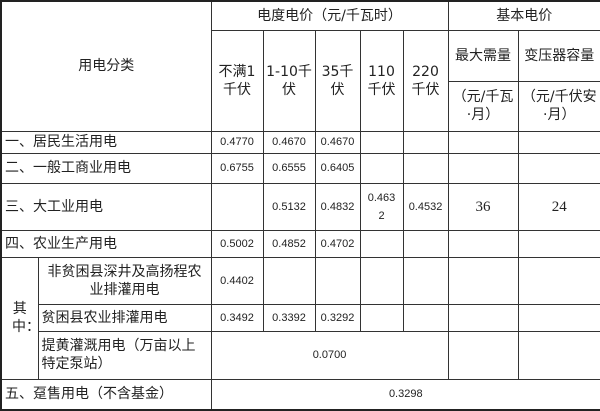  Describe the element at coordinates (405, 394) in the screenshot. I see `cell: 0.3298` at that location.